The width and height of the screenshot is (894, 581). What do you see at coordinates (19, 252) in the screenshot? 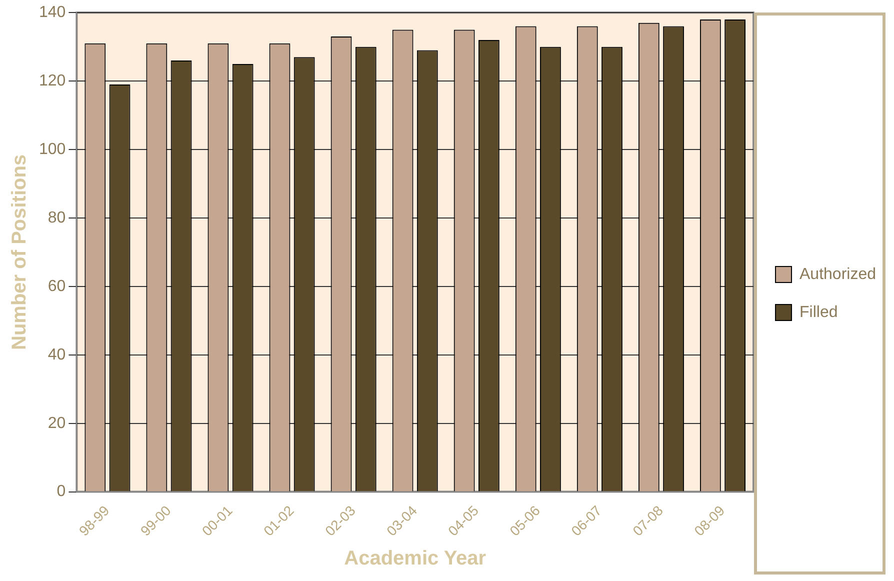
I see `y-axis-title: Number of Positions` at bounding box center [19, 252].